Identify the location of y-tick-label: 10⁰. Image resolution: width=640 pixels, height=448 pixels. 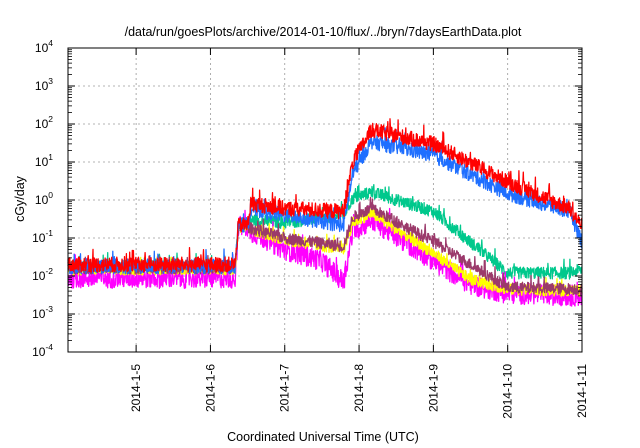
(44, 198).